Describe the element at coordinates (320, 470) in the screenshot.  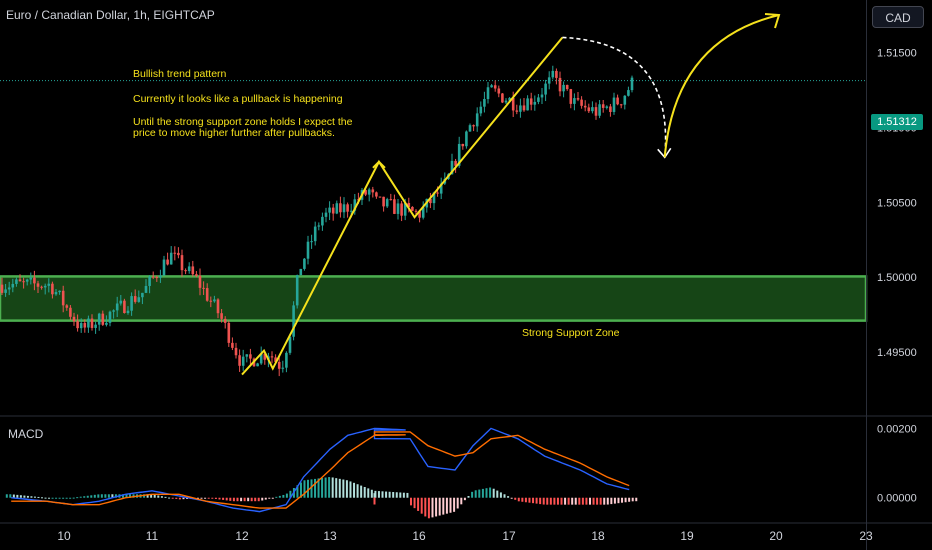
I see `macd-line` at that location.